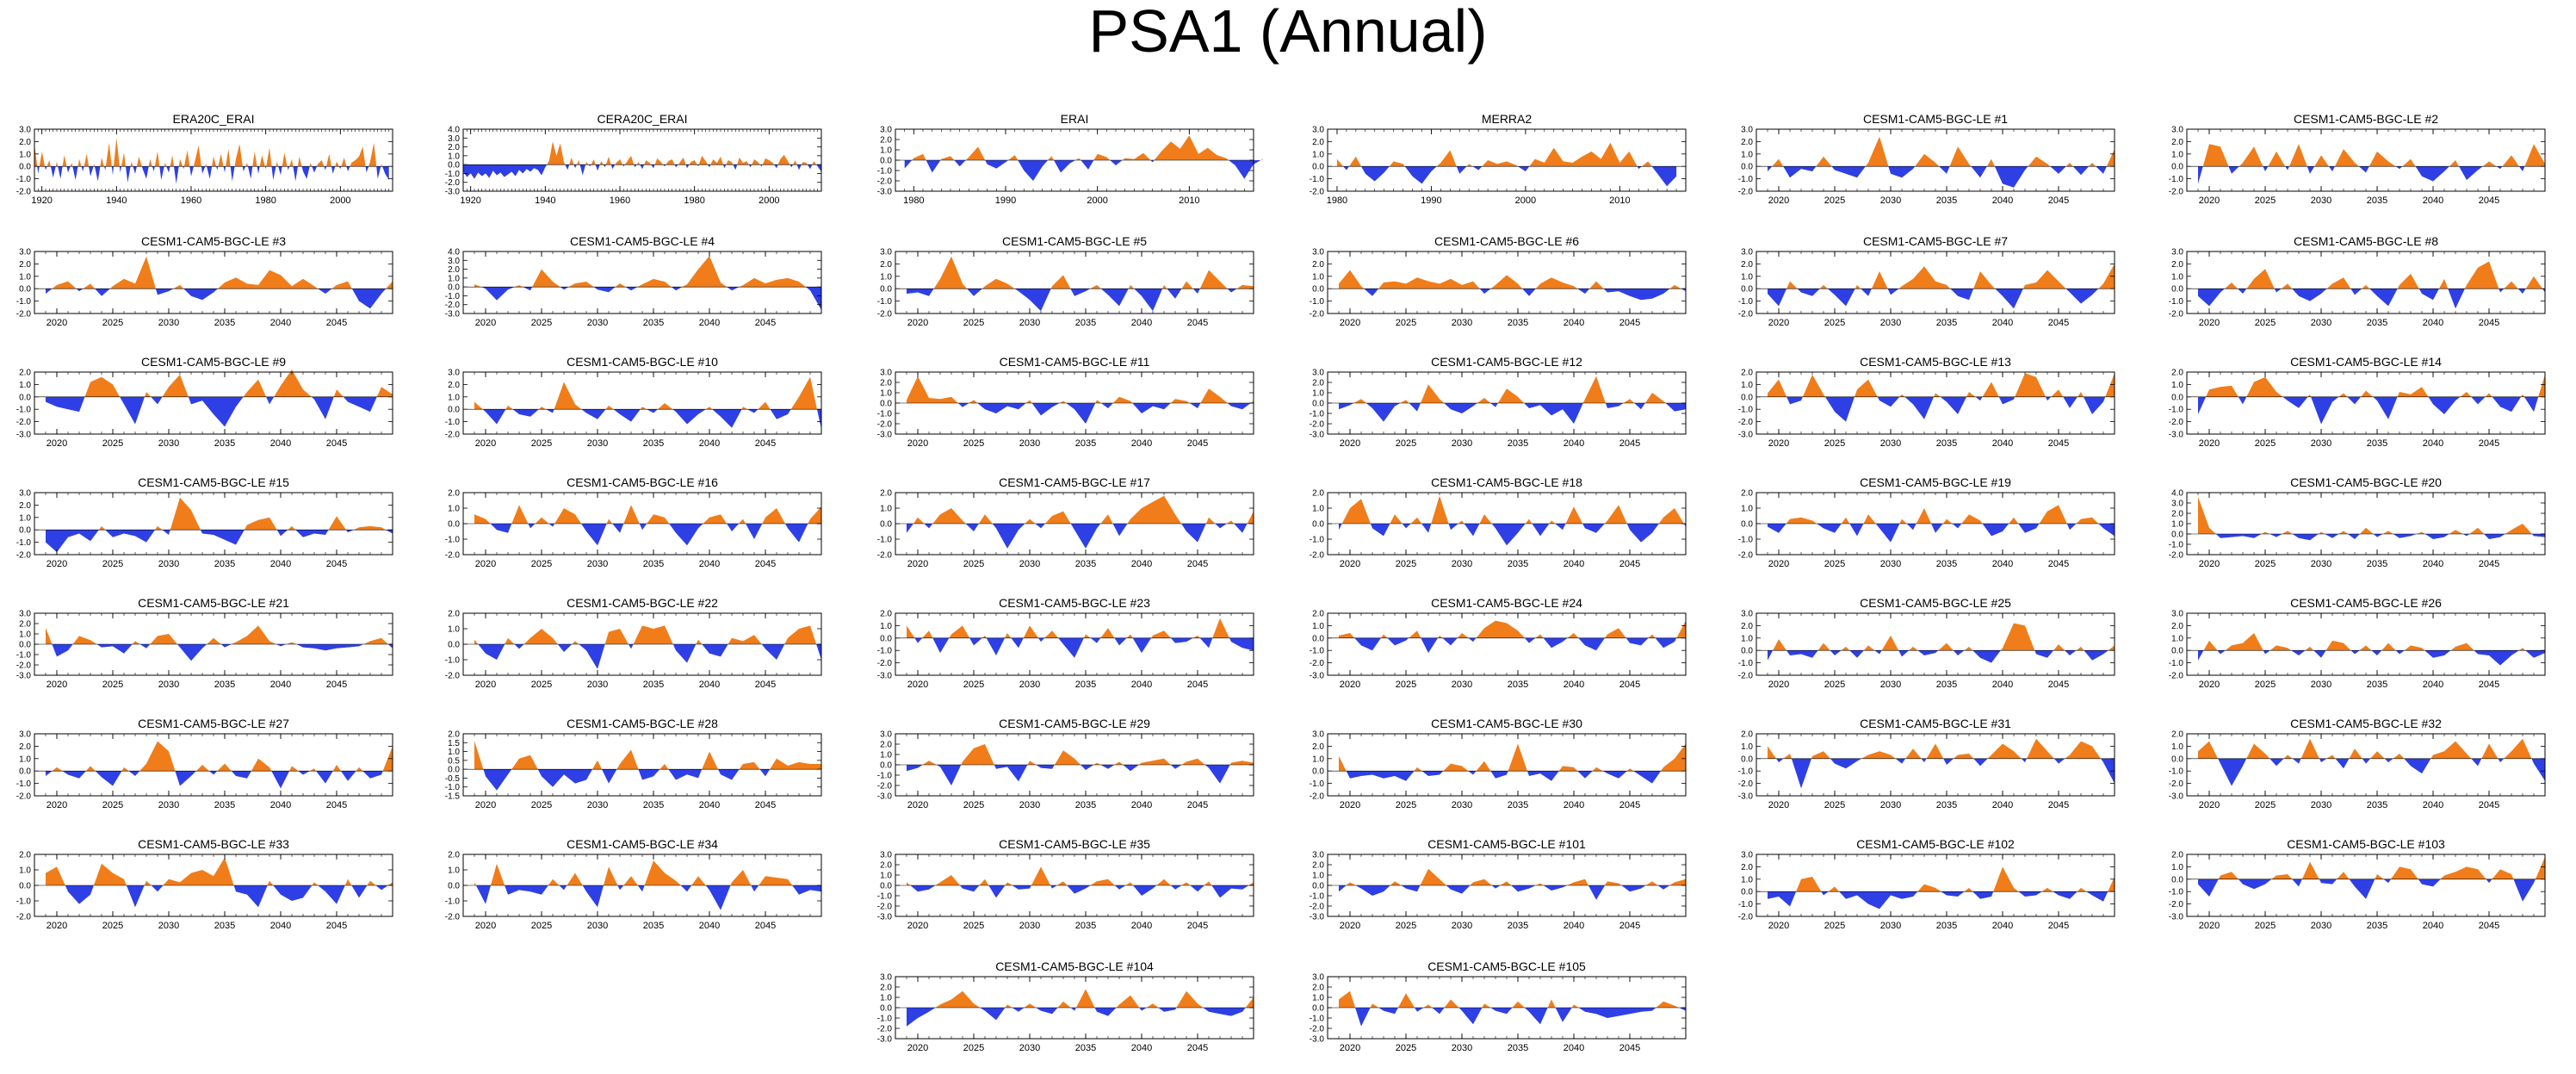  I want to click on panel-title: CESM1-CAM5-BGC-LE #24, so click(1507, 603).